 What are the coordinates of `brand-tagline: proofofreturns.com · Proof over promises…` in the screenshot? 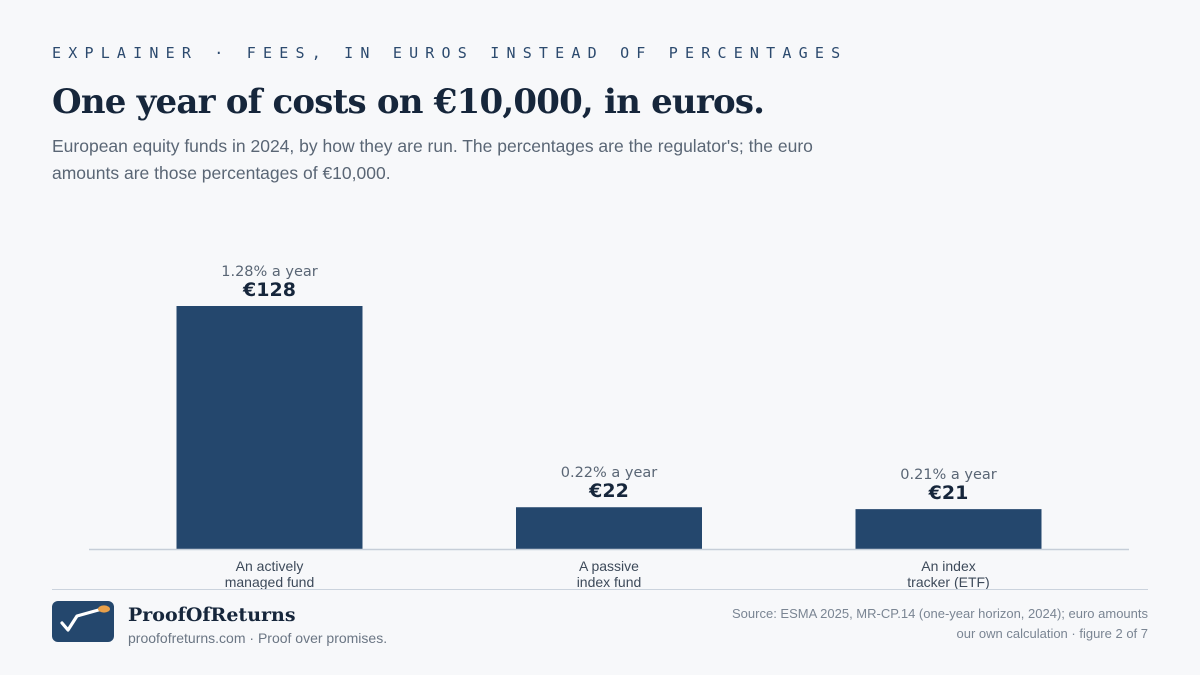 It's located at (258, 638).